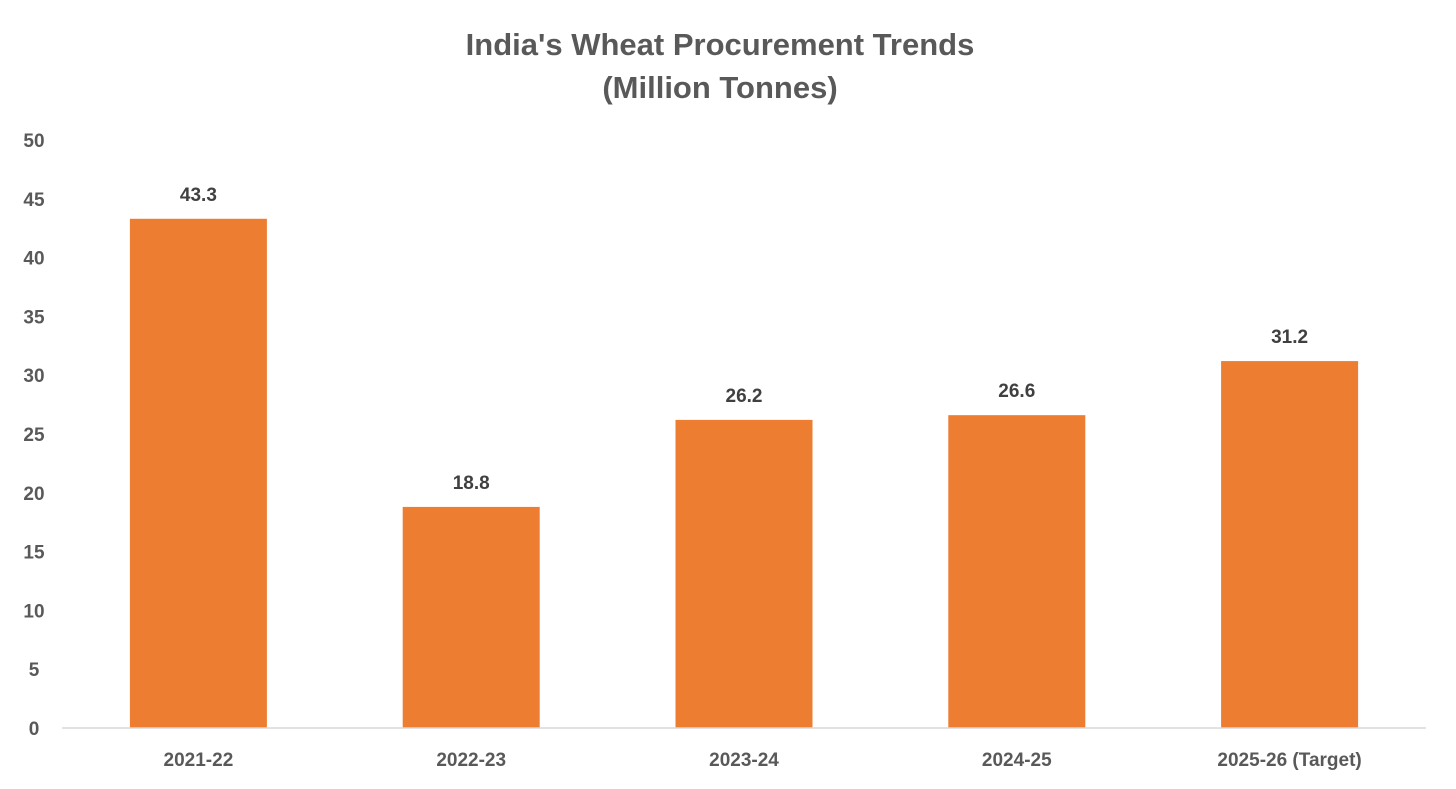 Image resolution: width=1456 pixels, height=789 pixels. What do you see at coordinates (720, 87) in the screenshot?
I see `chart-subtitle: (Million Tonnes)` at bounding box center [720, 87].